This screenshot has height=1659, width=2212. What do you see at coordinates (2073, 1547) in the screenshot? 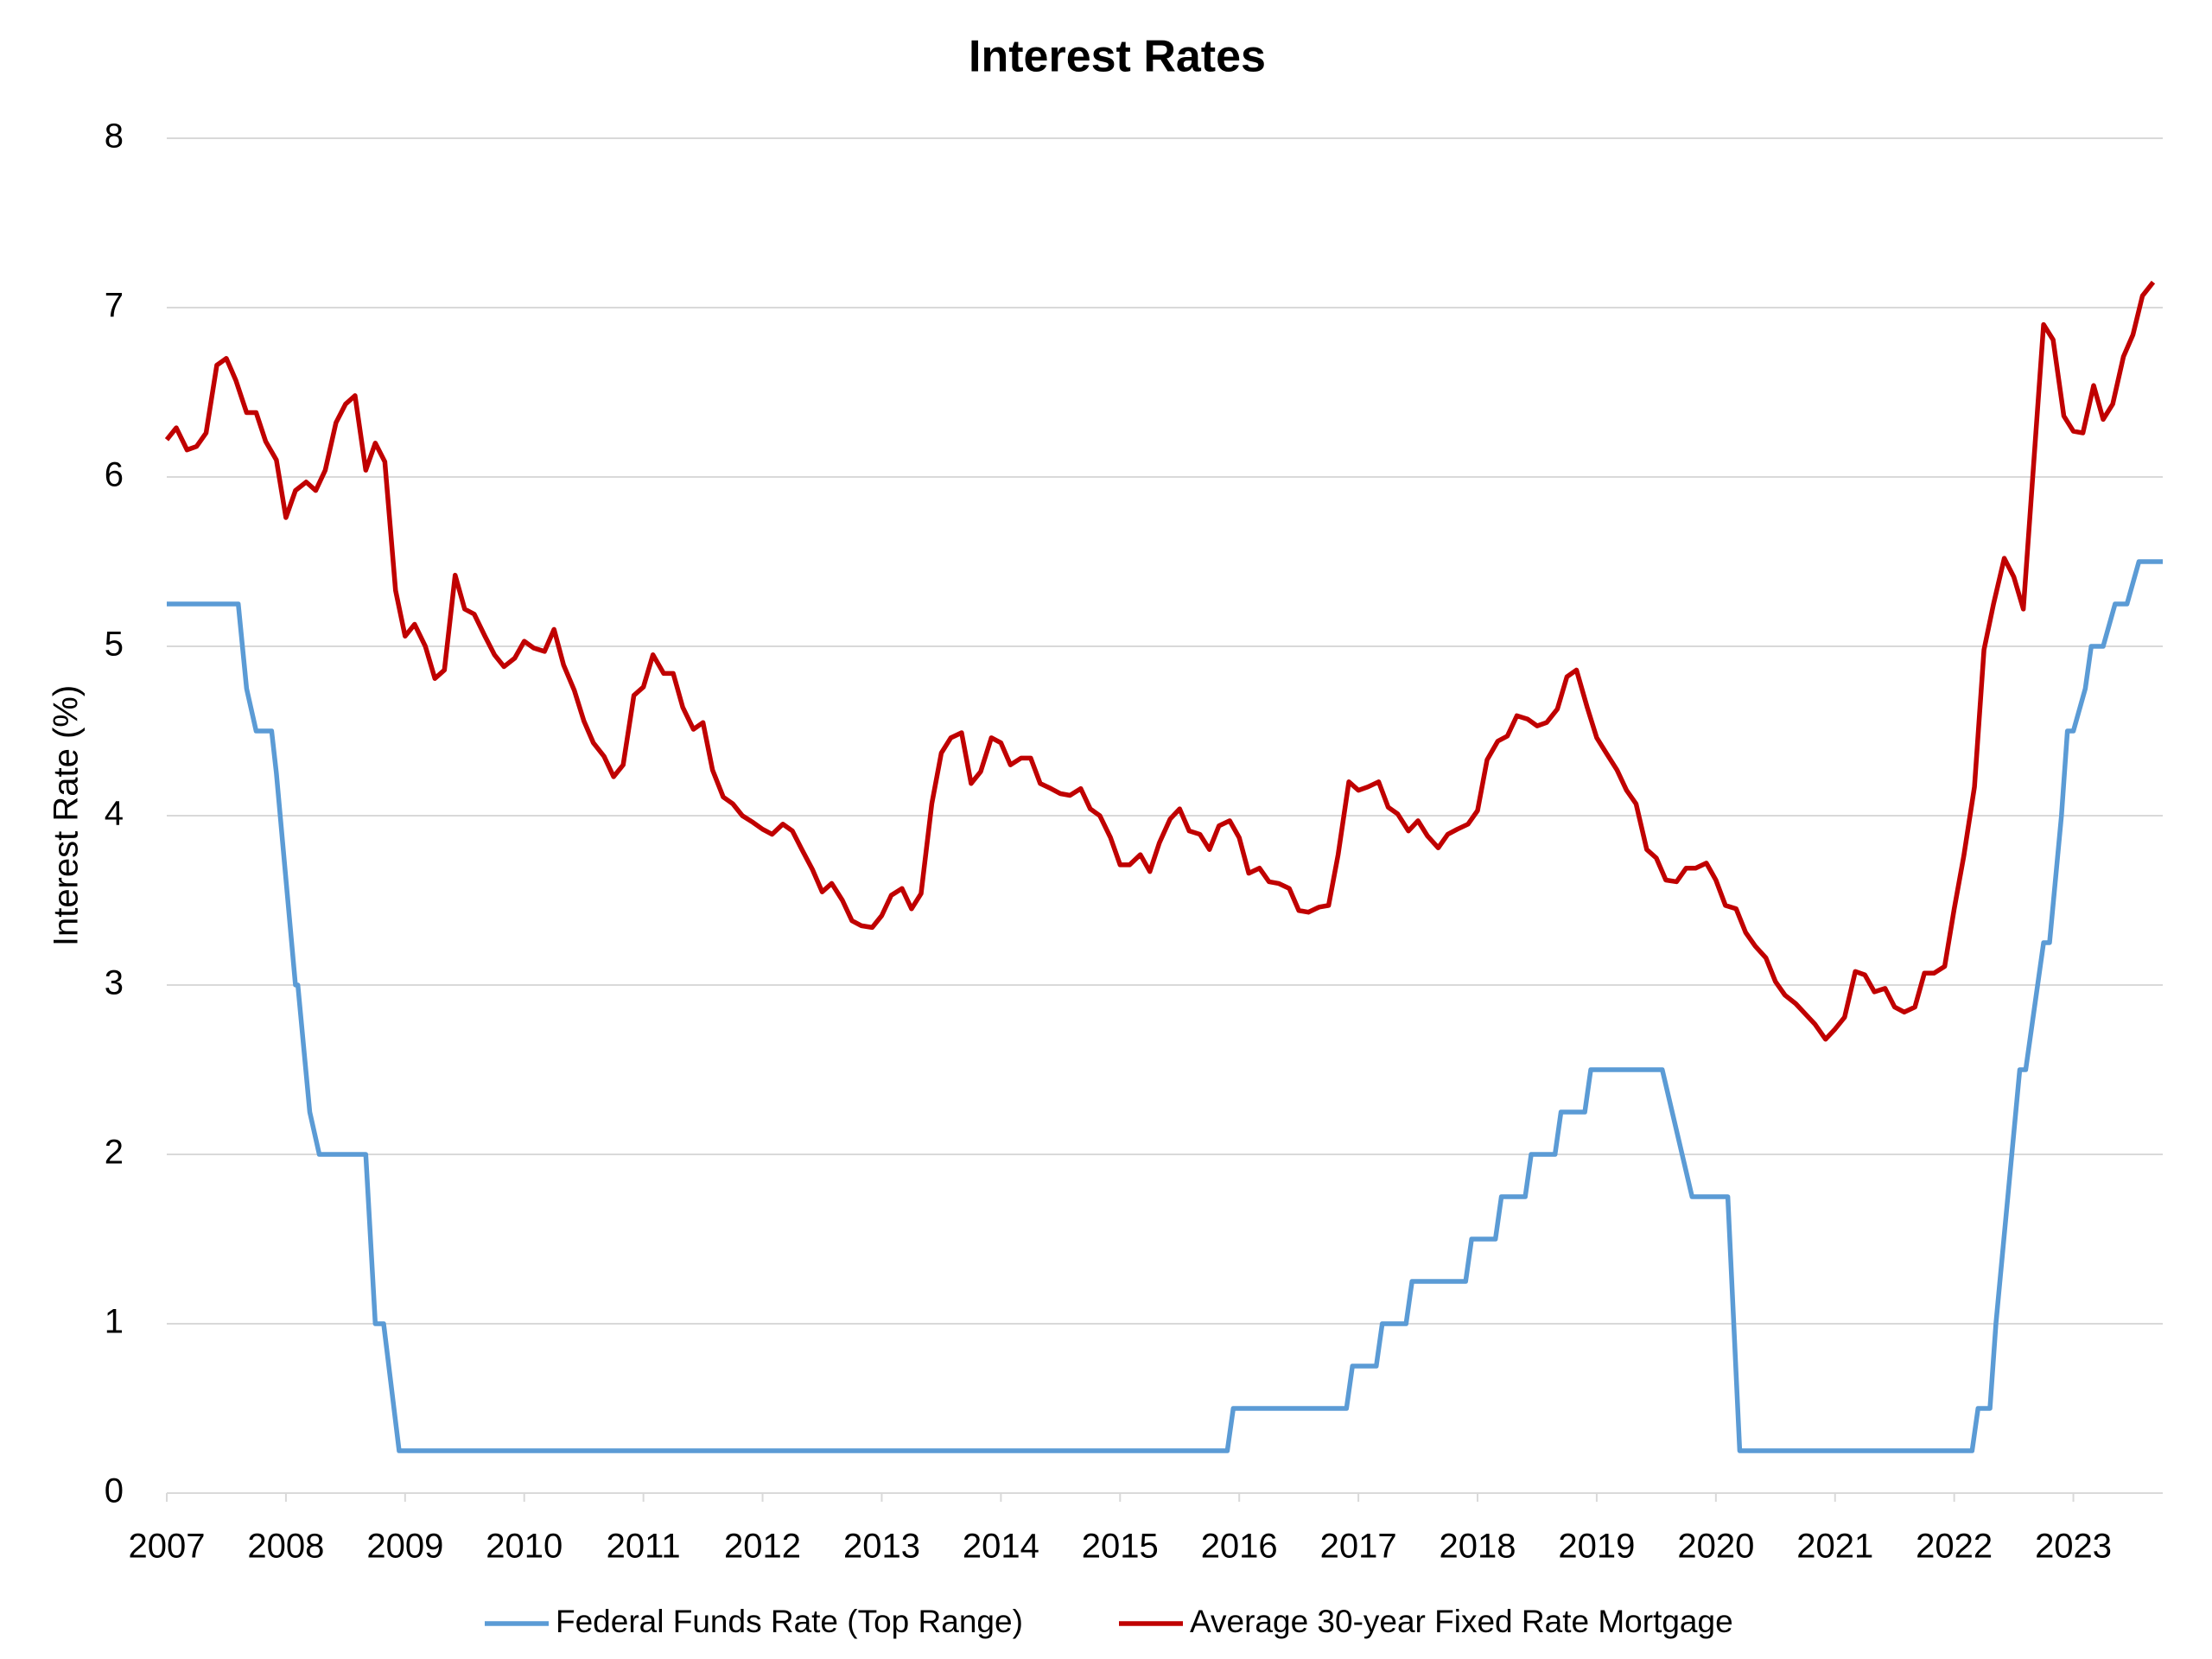
I see `x-tick-label: 2023` at bounding box center [2073, 1547].